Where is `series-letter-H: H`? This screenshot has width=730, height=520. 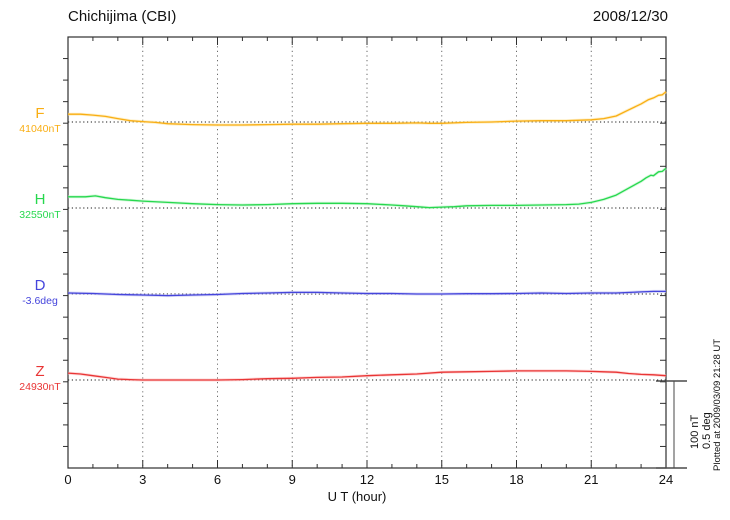 series-letter-H: H is located at coordinates (40, 199).